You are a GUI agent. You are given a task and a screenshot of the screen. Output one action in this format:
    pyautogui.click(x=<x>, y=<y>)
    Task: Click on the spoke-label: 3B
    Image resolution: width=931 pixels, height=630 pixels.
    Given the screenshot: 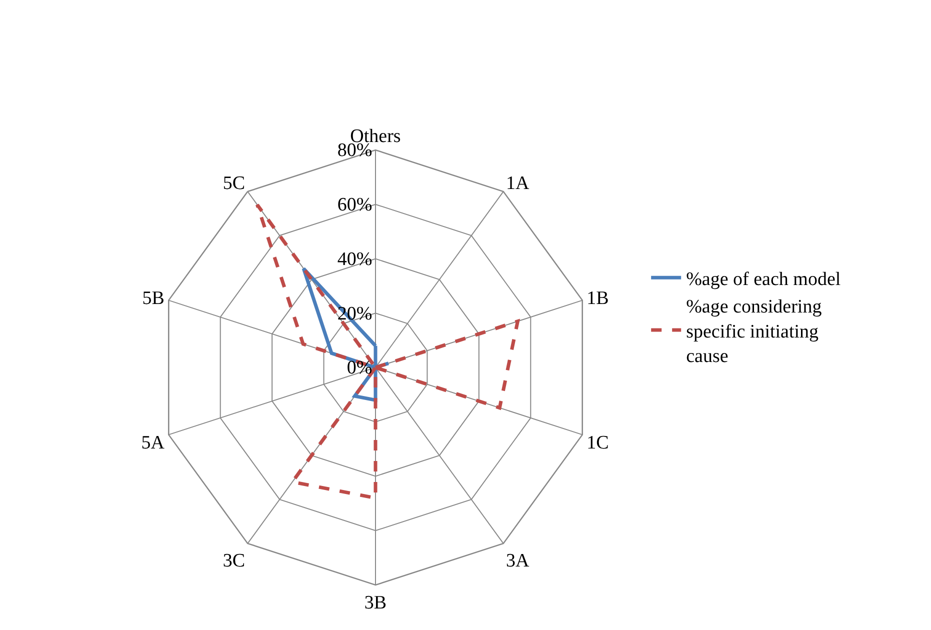 What is the action you would take?
    pyautogui.click(x=375, y=603)
    